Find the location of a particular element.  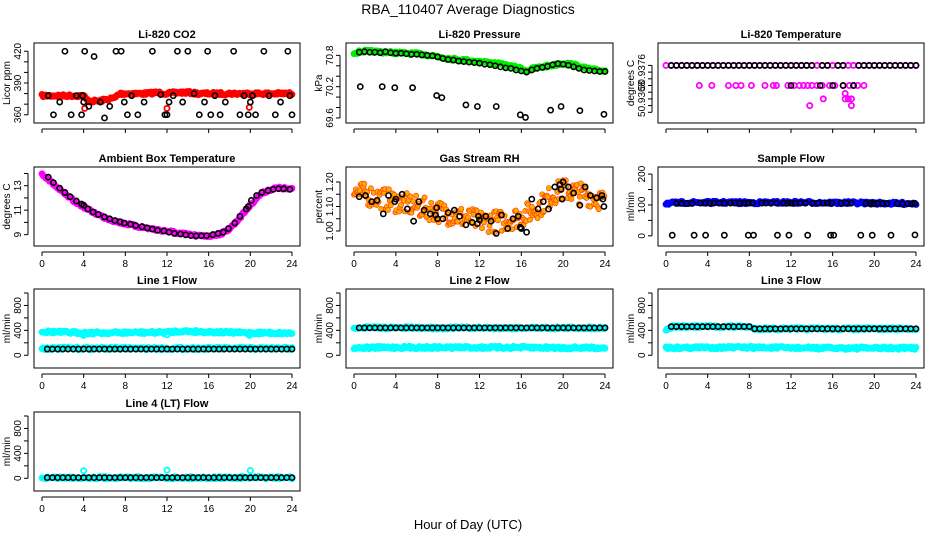

y-tick-label: 200 is located at coordinates (642, 173).